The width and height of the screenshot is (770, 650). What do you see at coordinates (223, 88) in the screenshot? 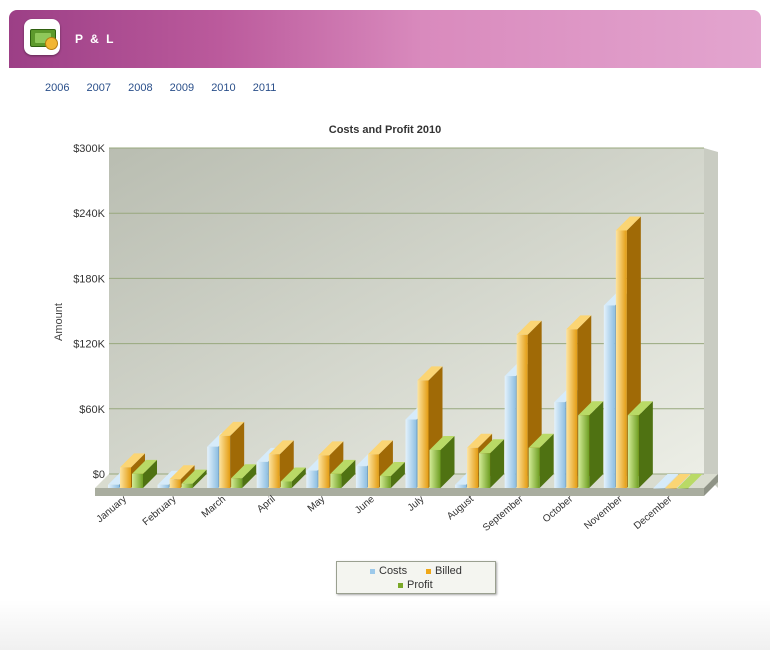
I see `year-tab-2010: 2010` at bounding box center [223, 88].